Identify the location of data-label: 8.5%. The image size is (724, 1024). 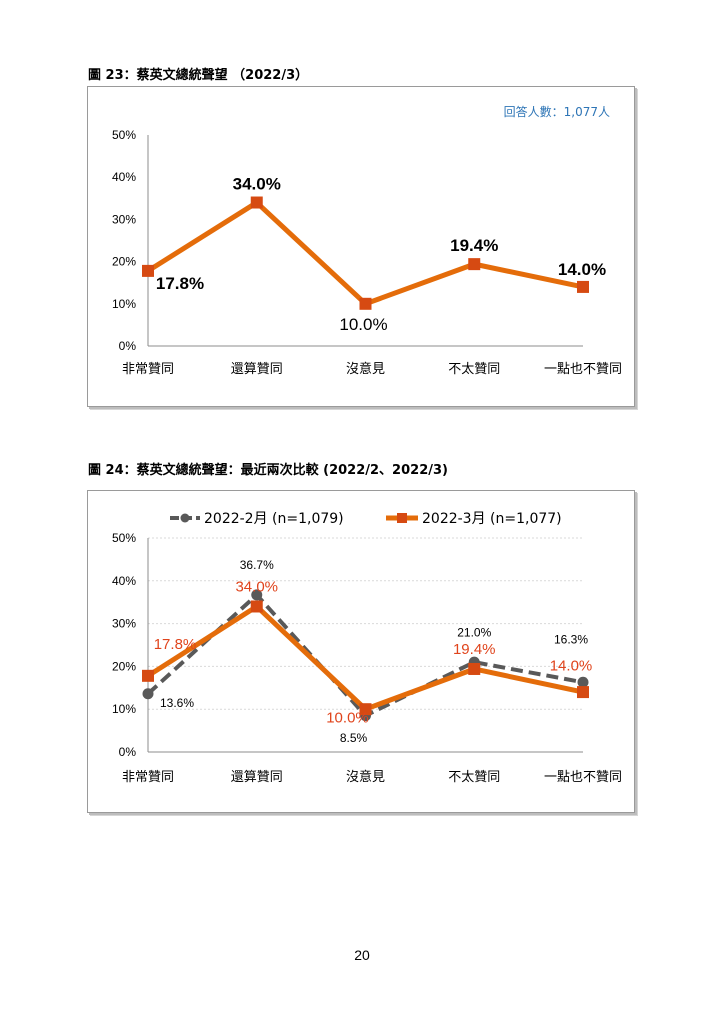
(354, 738).